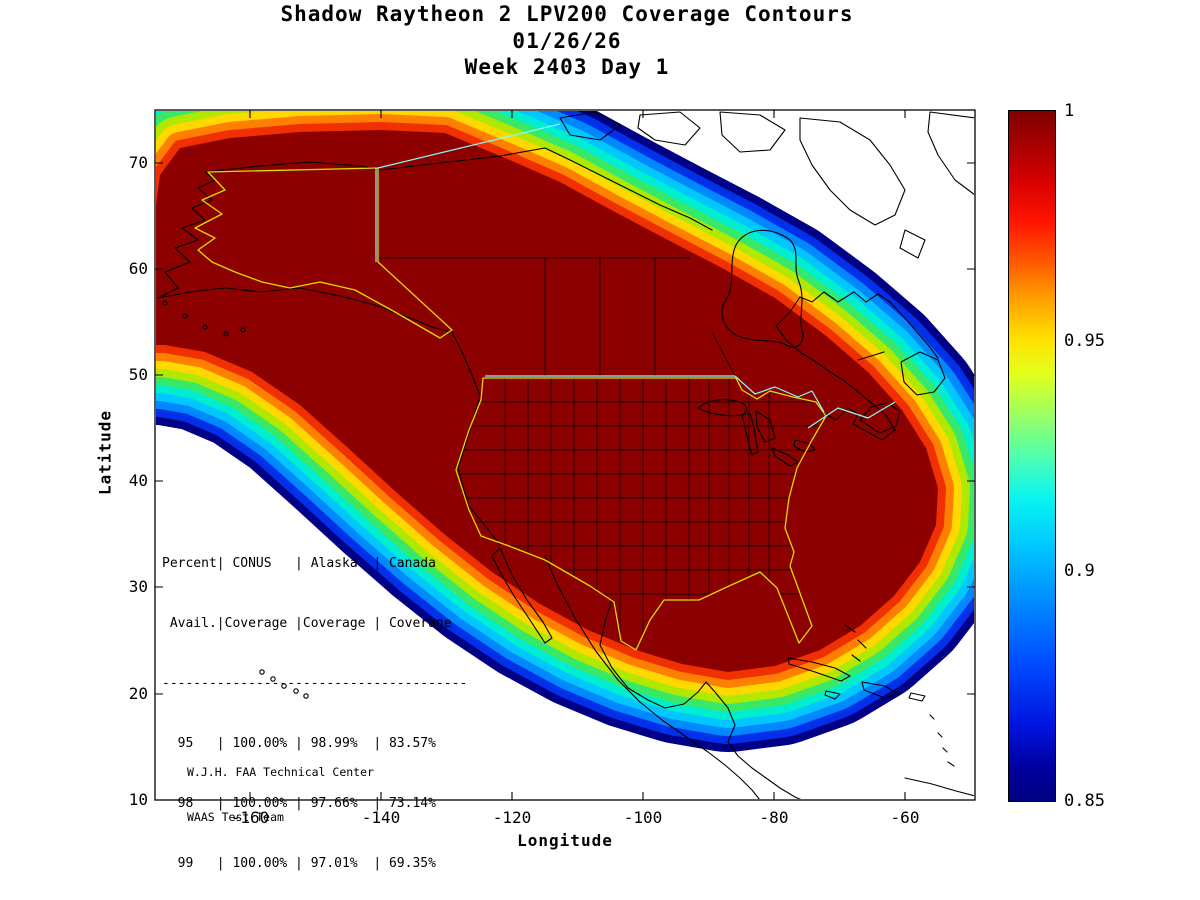 The image size is (1200, 900). I want to click on x-tick-label: -100, so click(643, 817).